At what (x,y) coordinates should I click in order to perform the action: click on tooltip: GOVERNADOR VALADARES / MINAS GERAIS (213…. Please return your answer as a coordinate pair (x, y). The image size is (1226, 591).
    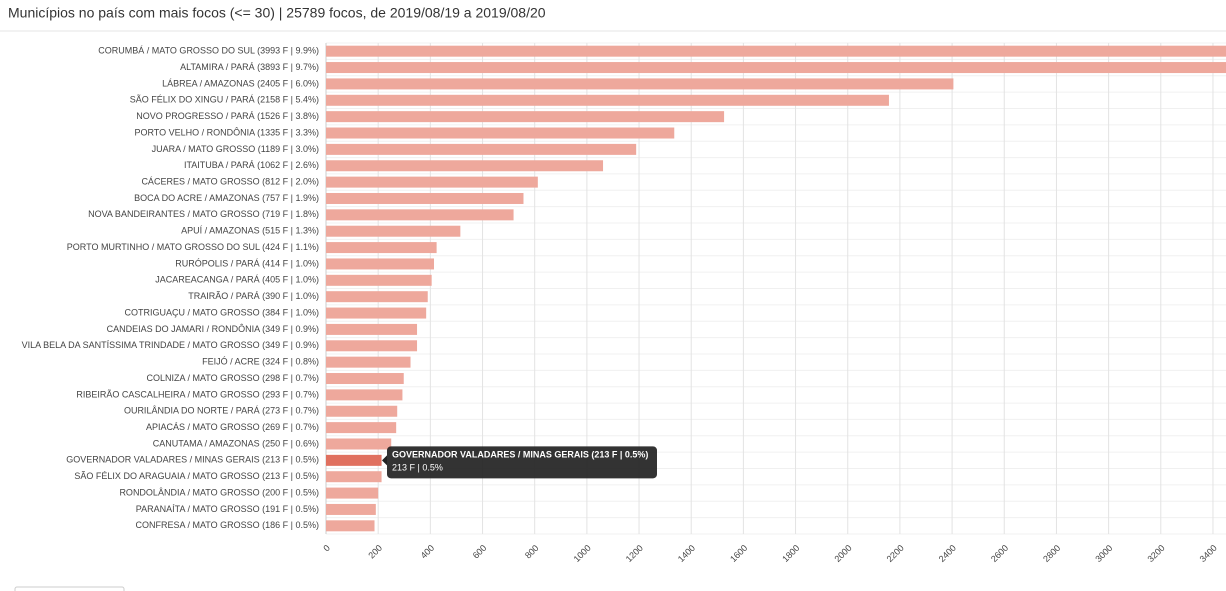
    Looking at the image, I should click on (519, 462).